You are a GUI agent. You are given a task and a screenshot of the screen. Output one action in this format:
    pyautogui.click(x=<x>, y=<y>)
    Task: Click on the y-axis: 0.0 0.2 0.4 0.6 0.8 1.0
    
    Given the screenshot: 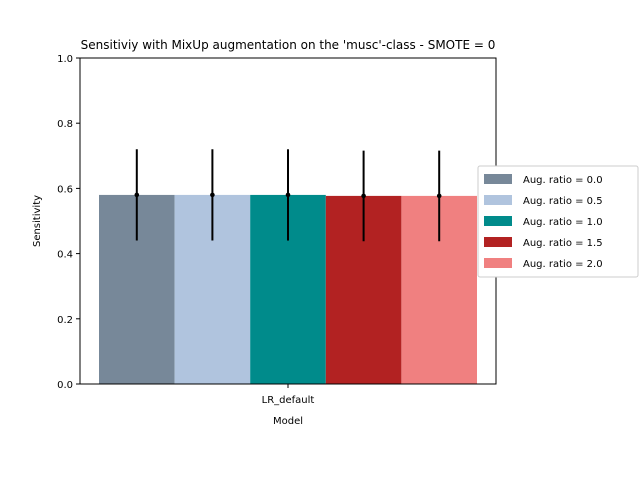 What is the action you would take?
    pyautogui.click(x=68, y=222)
    